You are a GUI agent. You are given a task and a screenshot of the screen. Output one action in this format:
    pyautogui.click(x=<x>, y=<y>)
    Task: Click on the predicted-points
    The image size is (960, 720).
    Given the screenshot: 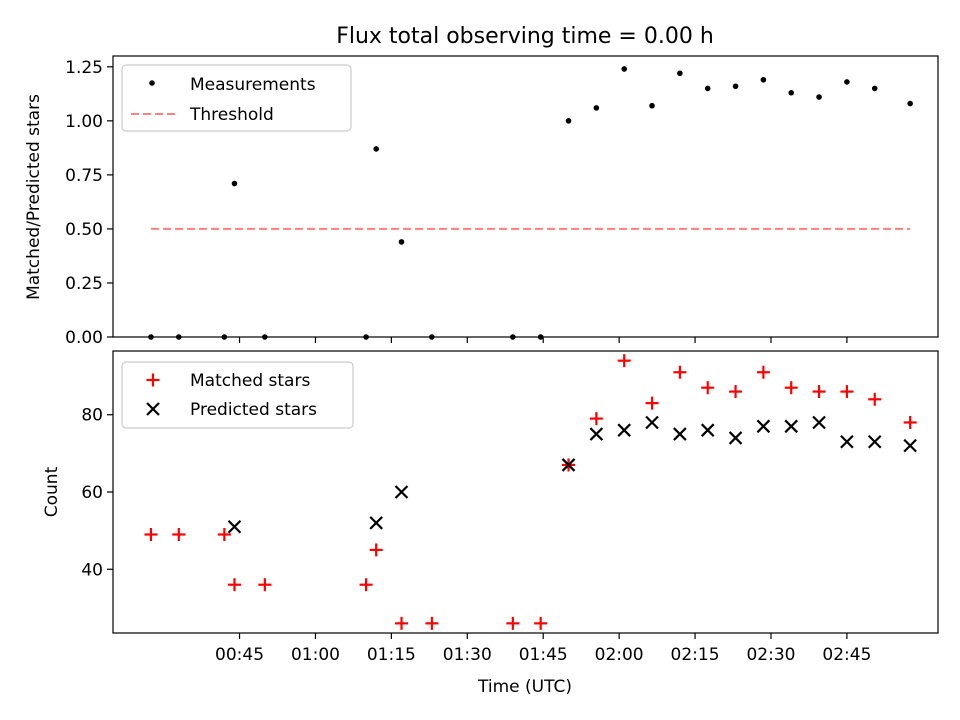 What is the action you would take?
    pyautogui.click(x=572, y=474)
    